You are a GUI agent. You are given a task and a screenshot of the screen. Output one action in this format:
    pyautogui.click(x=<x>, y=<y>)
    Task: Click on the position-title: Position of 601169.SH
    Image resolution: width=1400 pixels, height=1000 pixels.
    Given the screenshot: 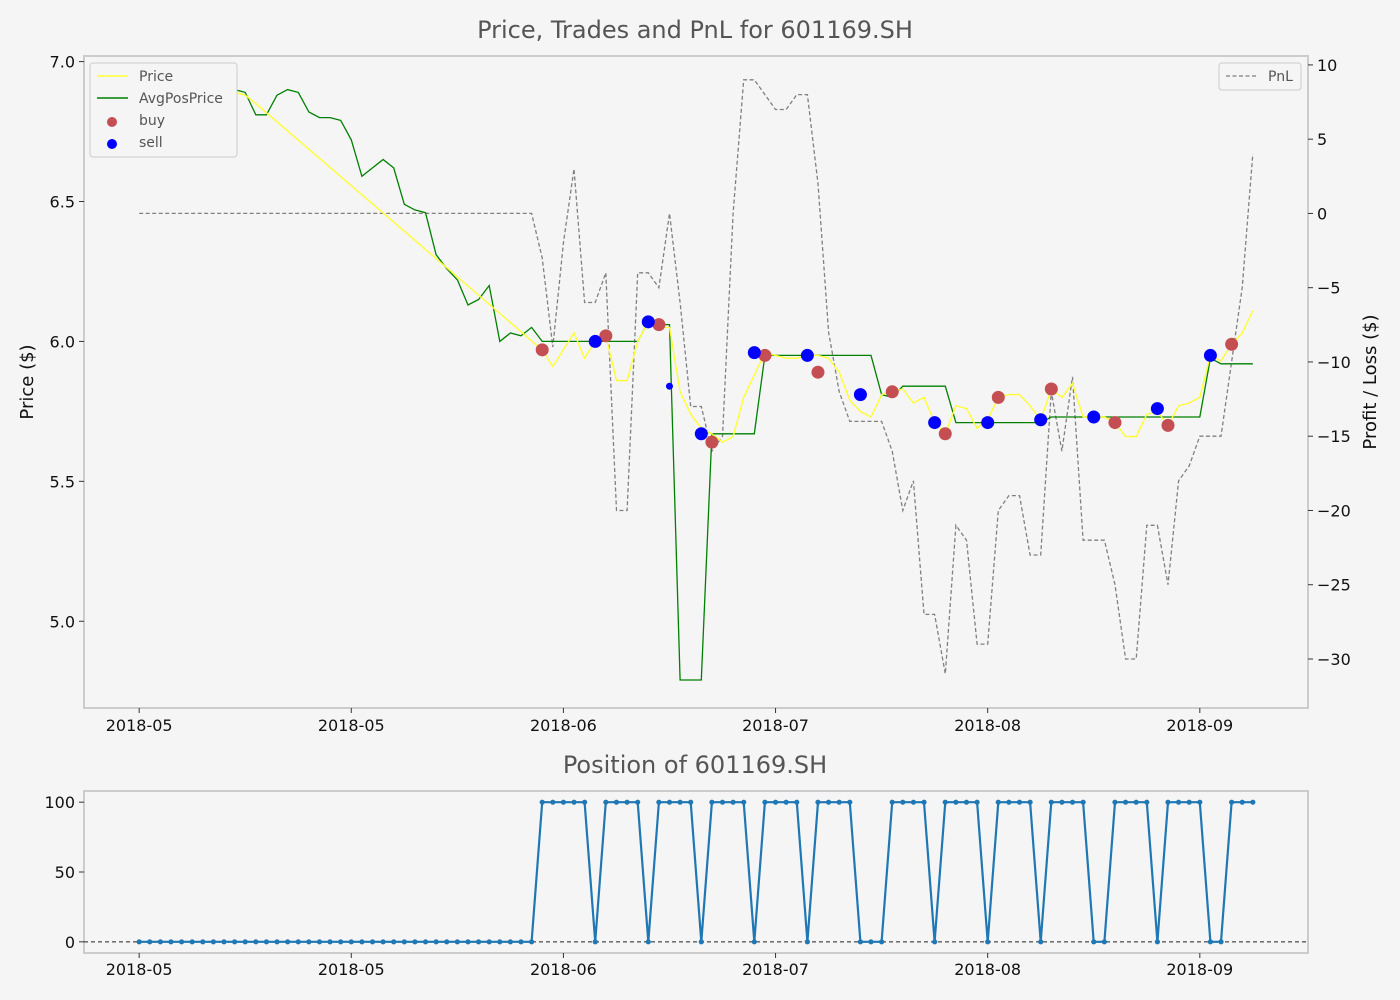 What is the action you would take?
    pyautogui.click(x=695, y=765)
    